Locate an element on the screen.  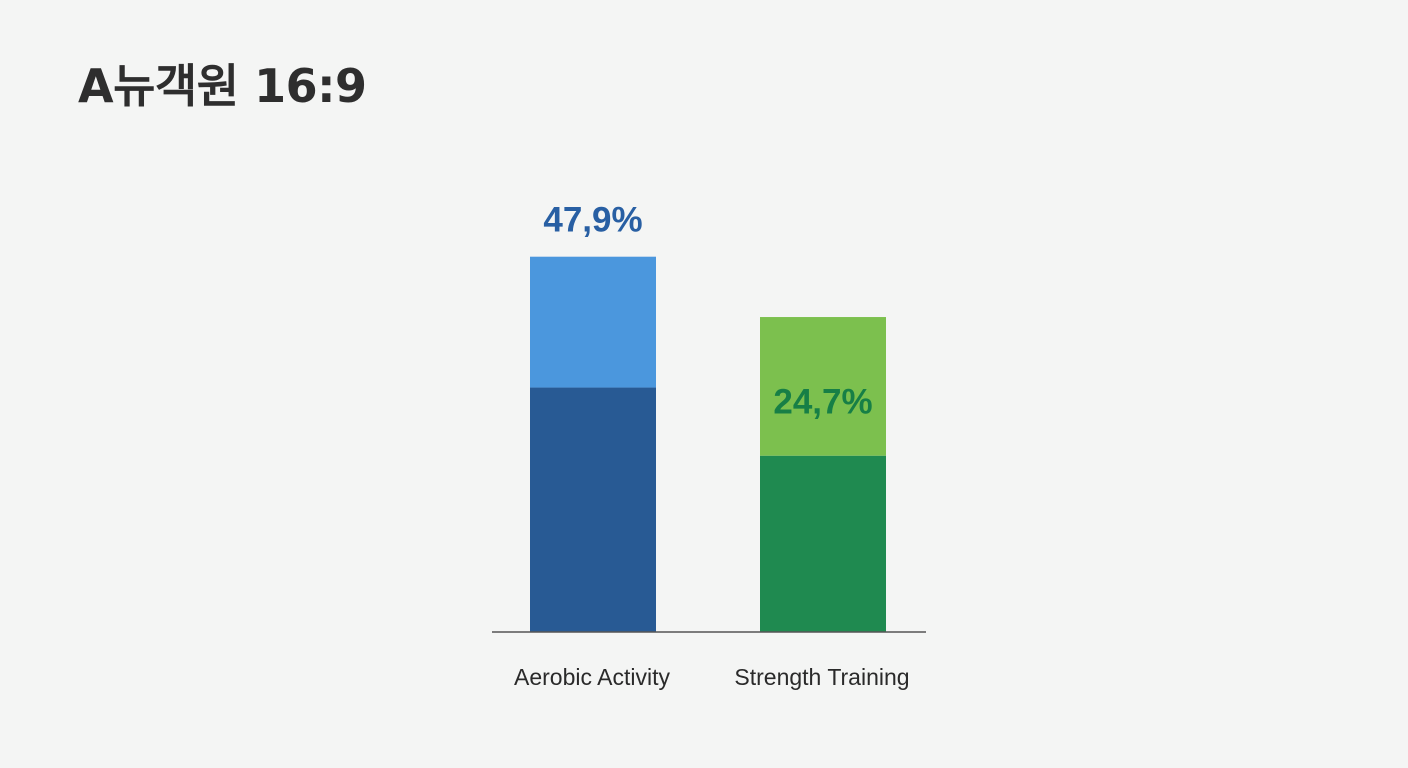
bar-value-label: 47,9% is located at coordinates (592, 220).